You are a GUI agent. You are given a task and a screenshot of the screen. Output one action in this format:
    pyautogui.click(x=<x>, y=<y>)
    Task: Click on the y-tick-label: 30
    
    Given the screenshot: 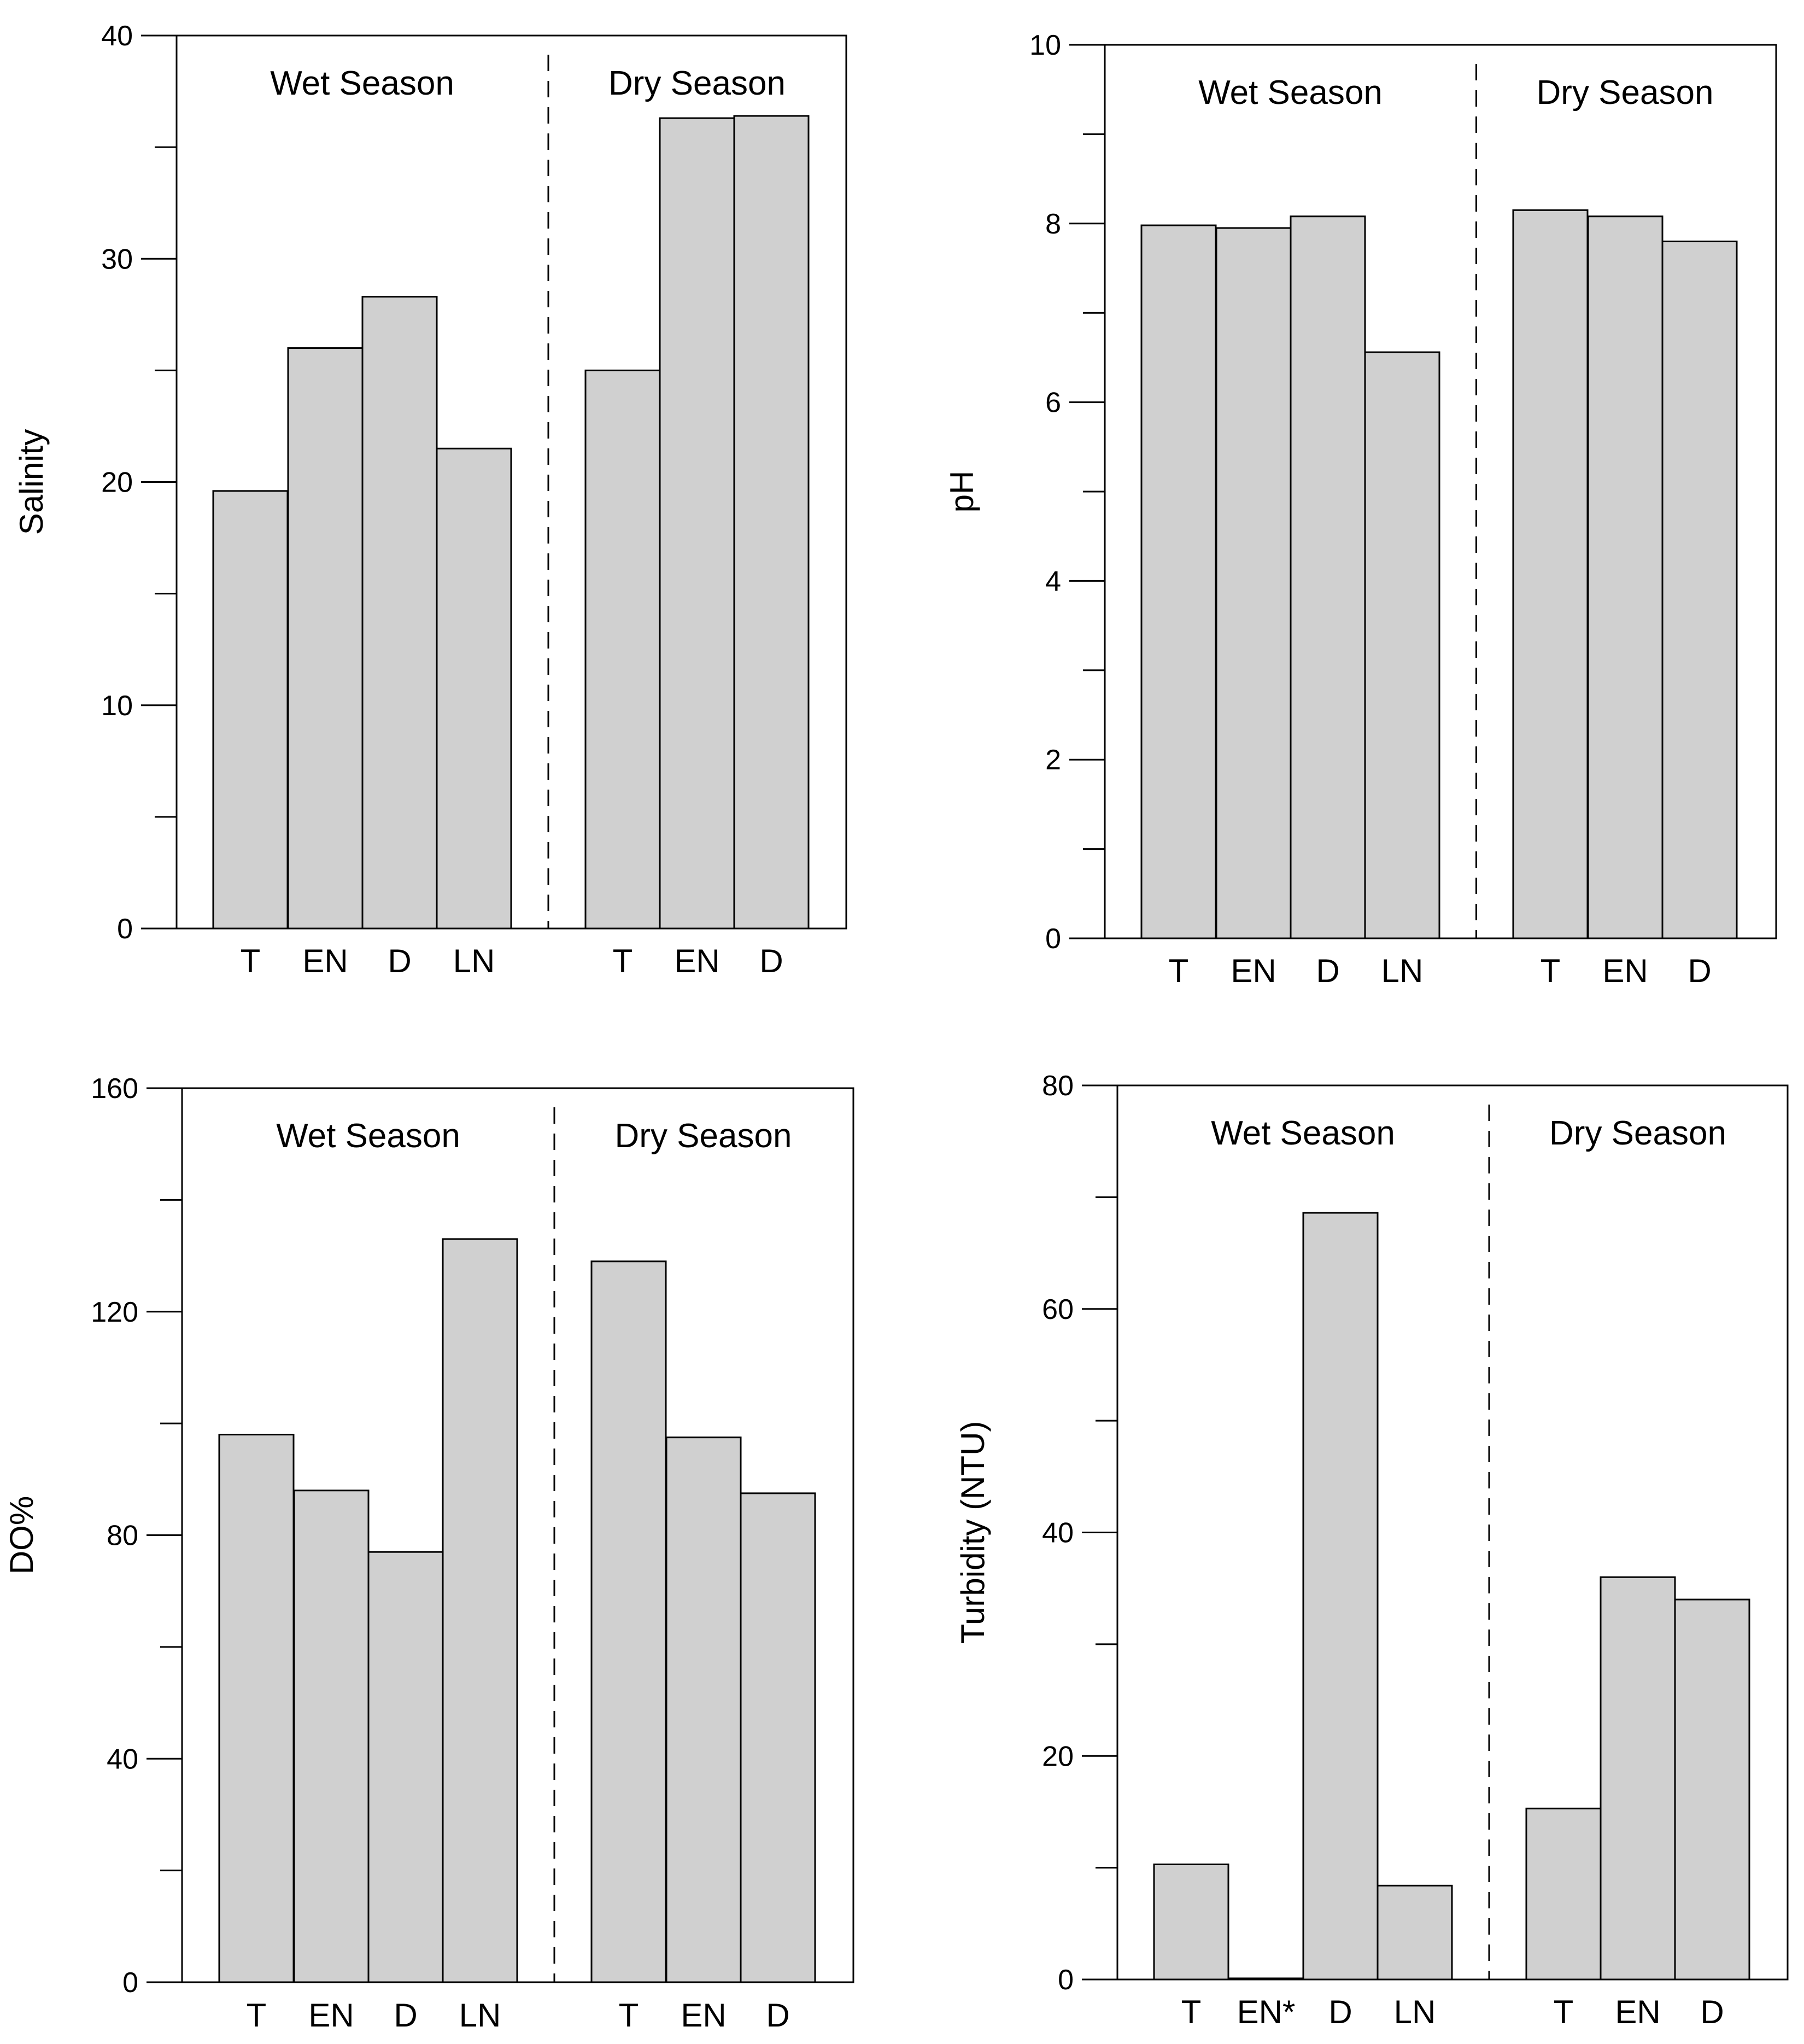 What is the action you would take?
    pyautogui.click(x=117, y=259)
    